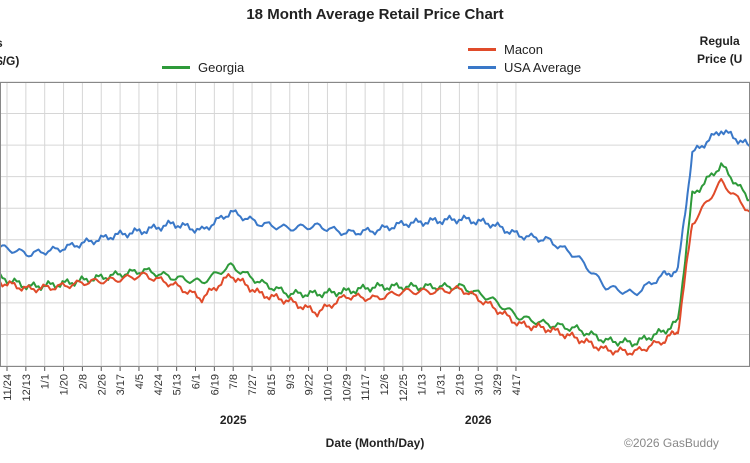  Describe the element at coordinates (291, 381) in the screenshot. I see `x-tick-label: 9/3` at that location.